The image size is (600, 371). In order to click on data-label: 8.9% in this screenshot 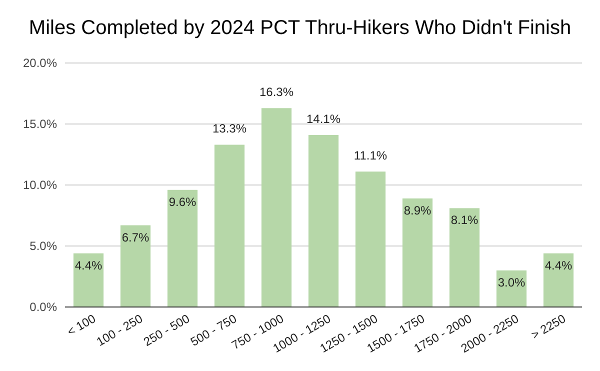, I will do `click(418, 210)`.